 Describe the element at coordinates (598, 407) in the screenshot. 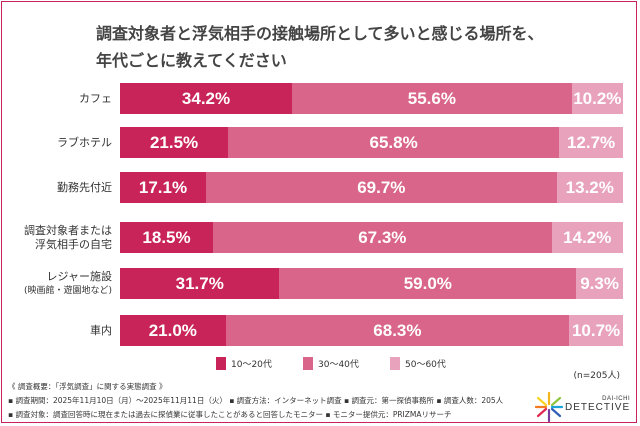

I see `logo-bottom: DETECTIVE` at that location.